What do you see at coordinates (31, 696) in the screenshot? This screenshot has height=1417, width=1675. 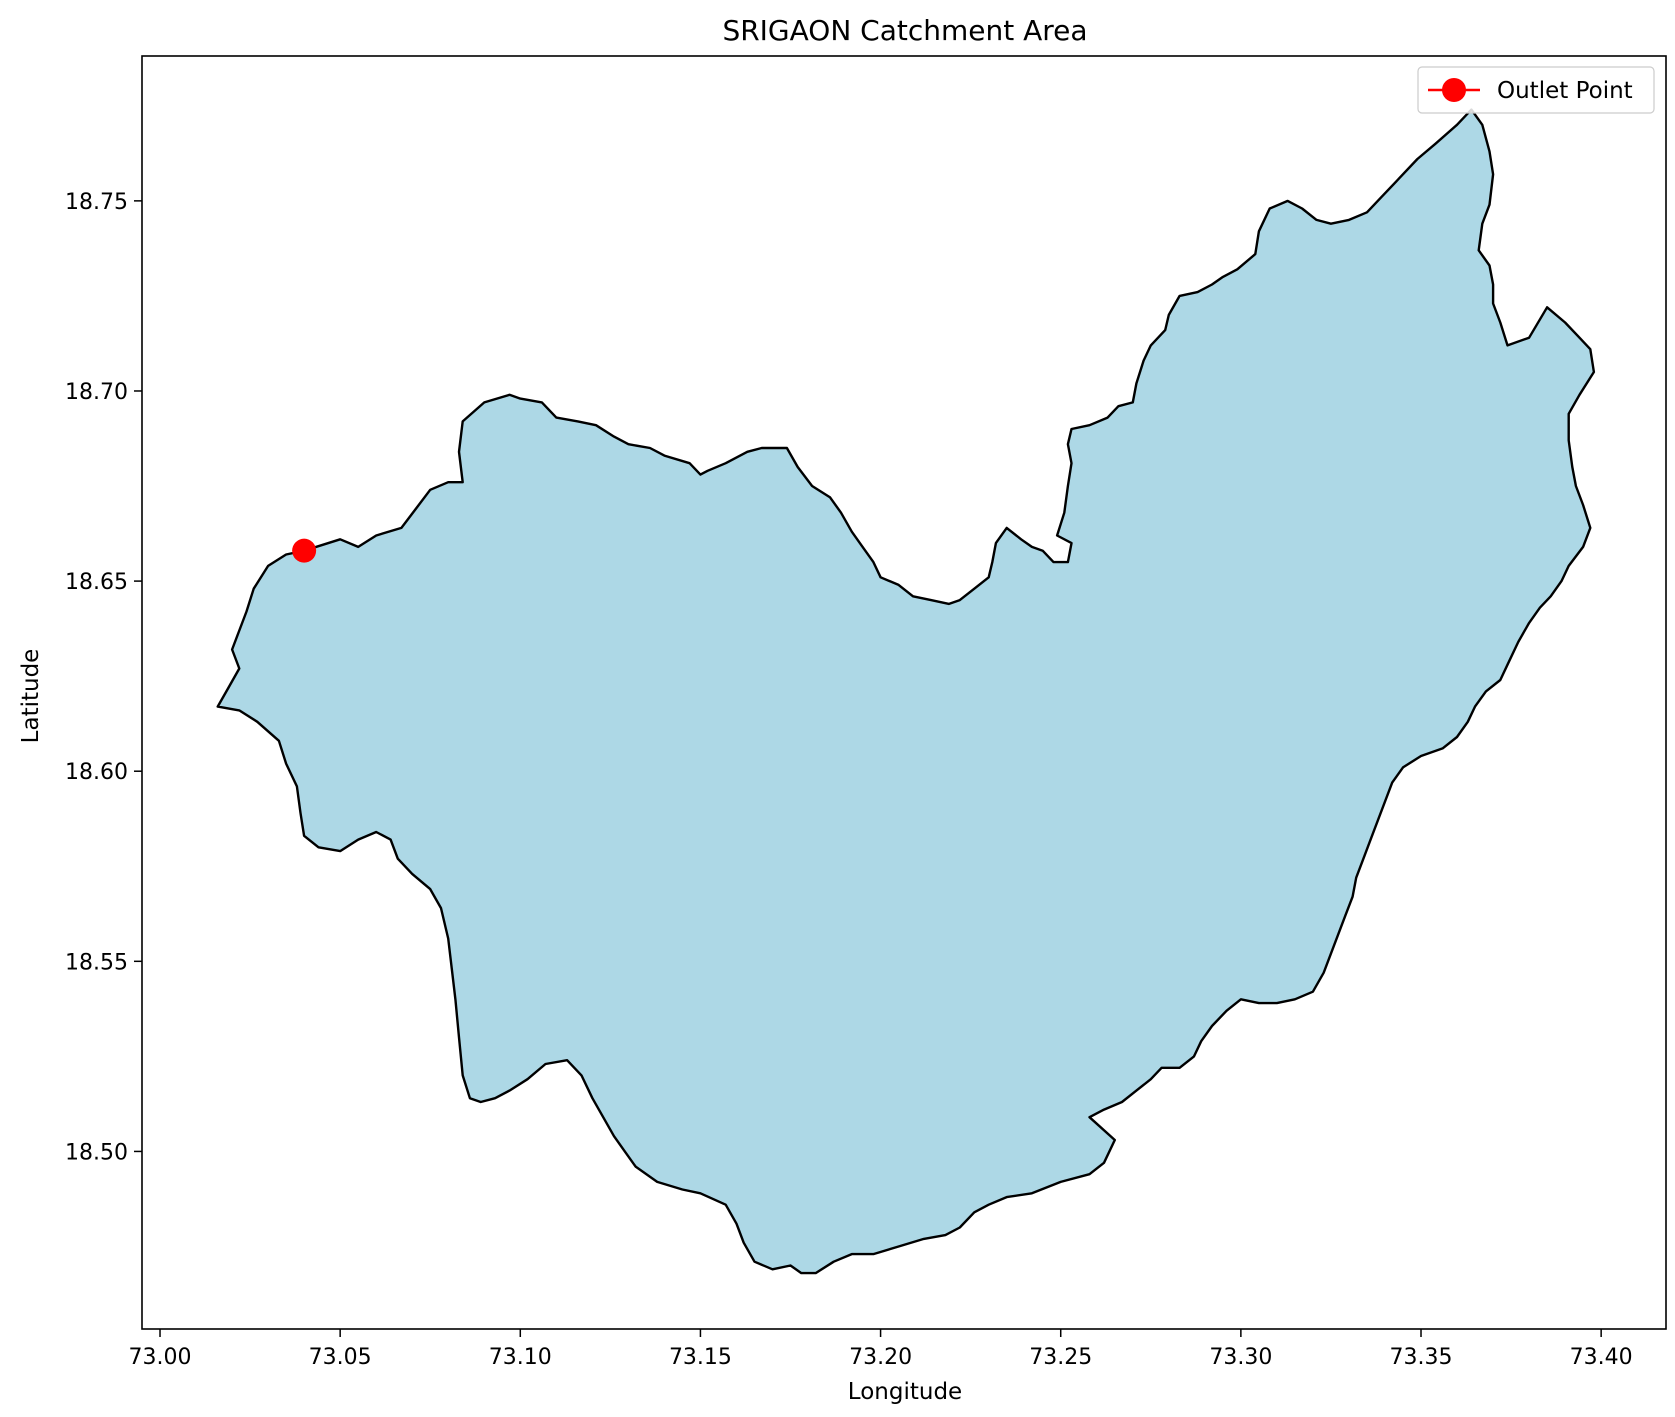 I see `y-axis-label: Latitude` at bounding box center [31, 696].